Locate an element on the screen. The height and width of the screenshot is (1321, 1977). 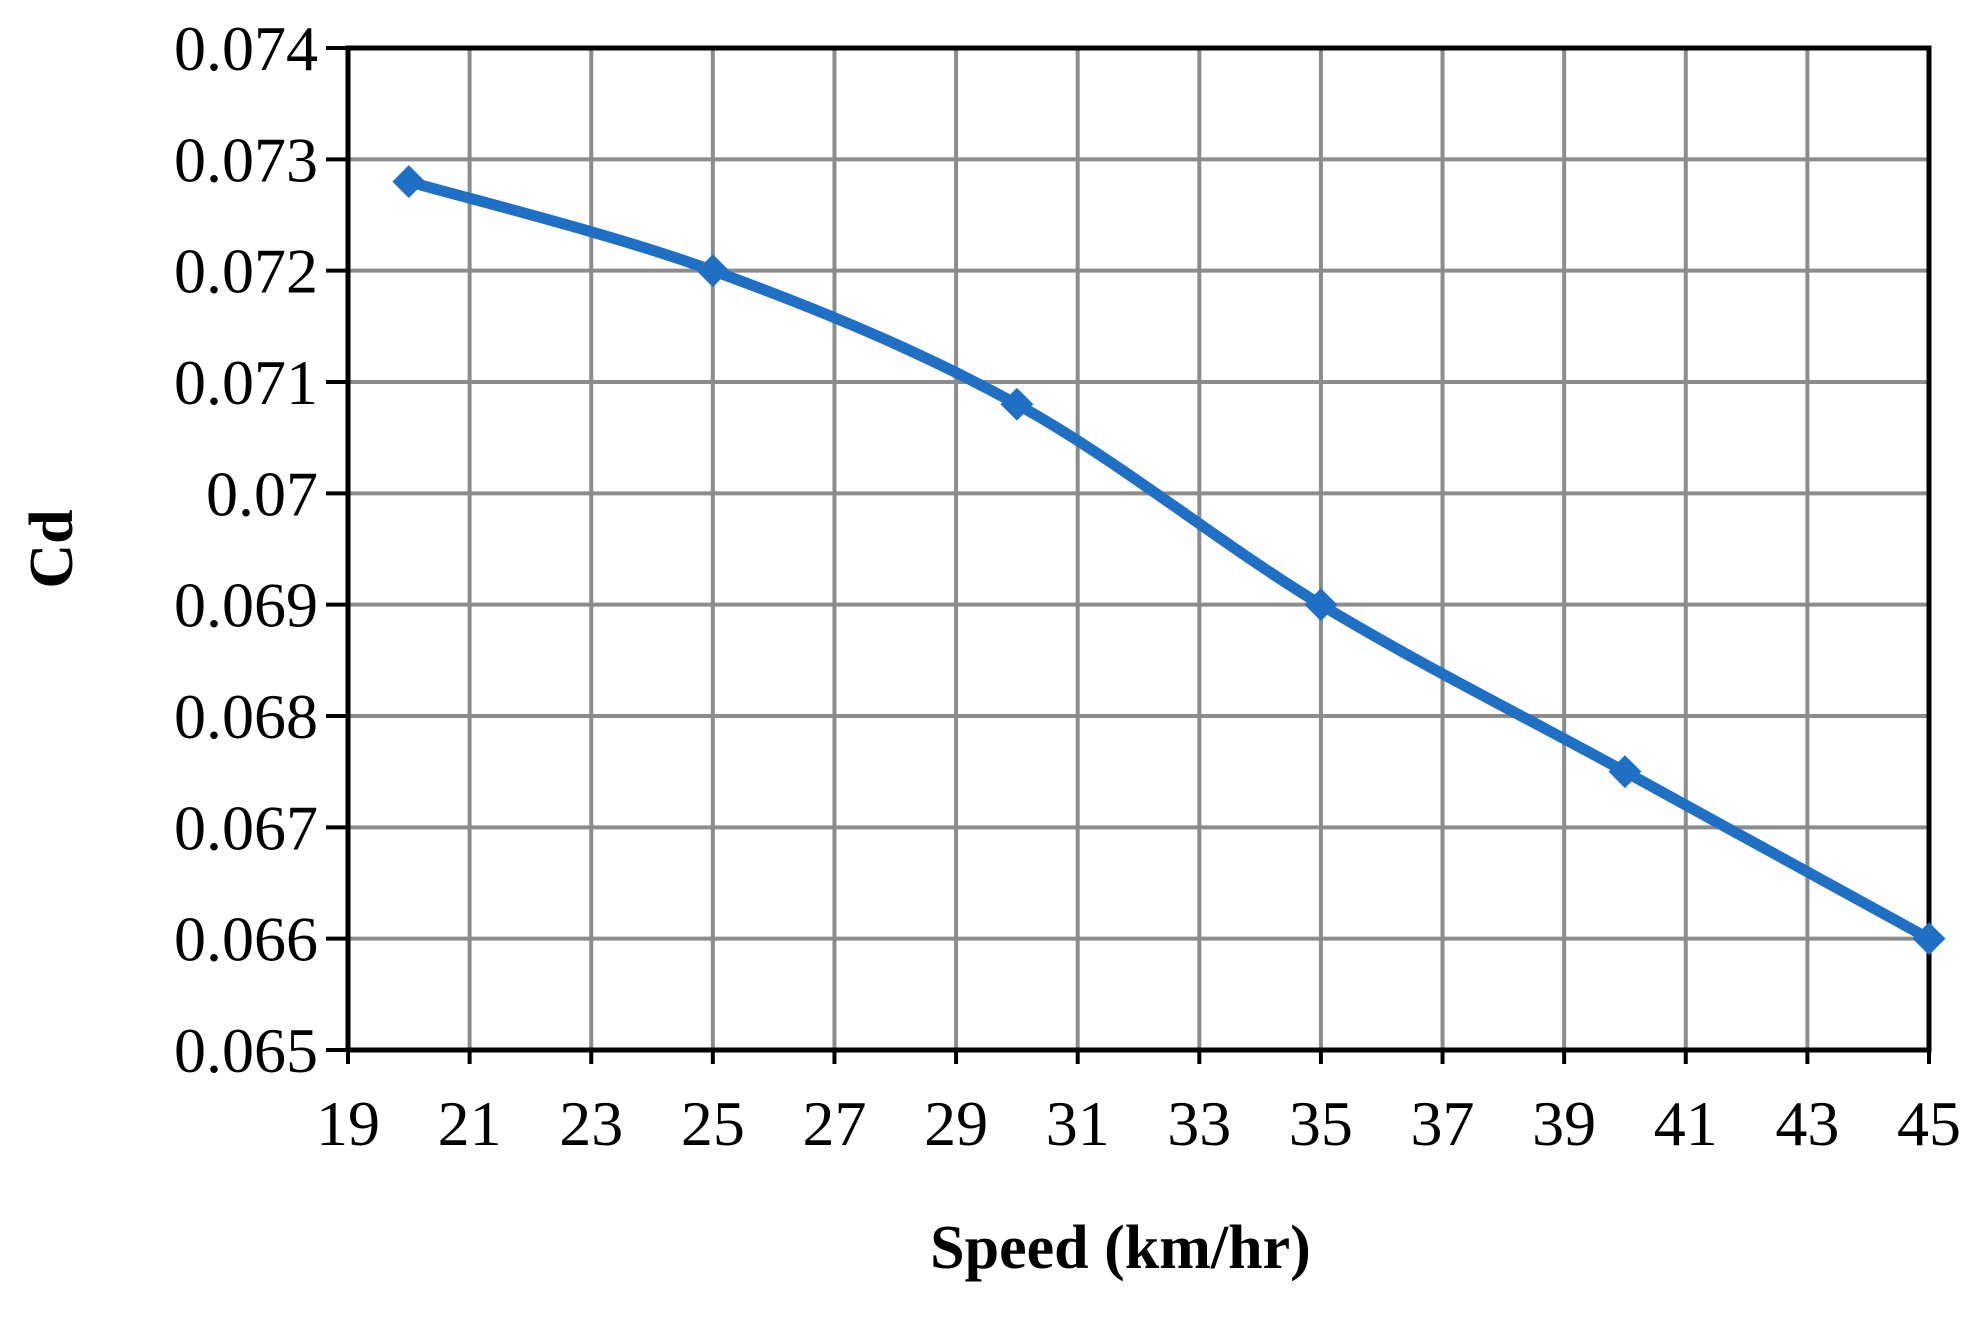
x-tick-label: 21 is located at coordinates (470, 1123).